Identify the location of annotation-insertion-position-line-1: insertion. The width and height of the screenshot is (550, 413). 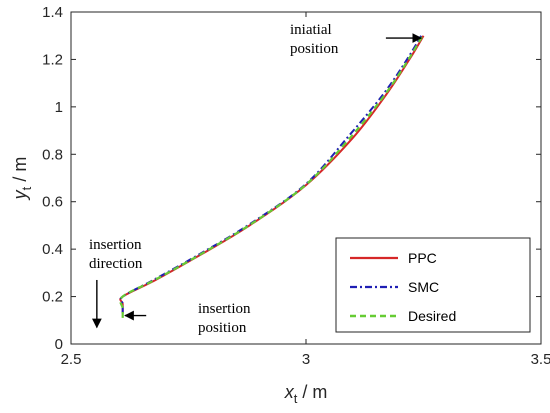
(224, 309).